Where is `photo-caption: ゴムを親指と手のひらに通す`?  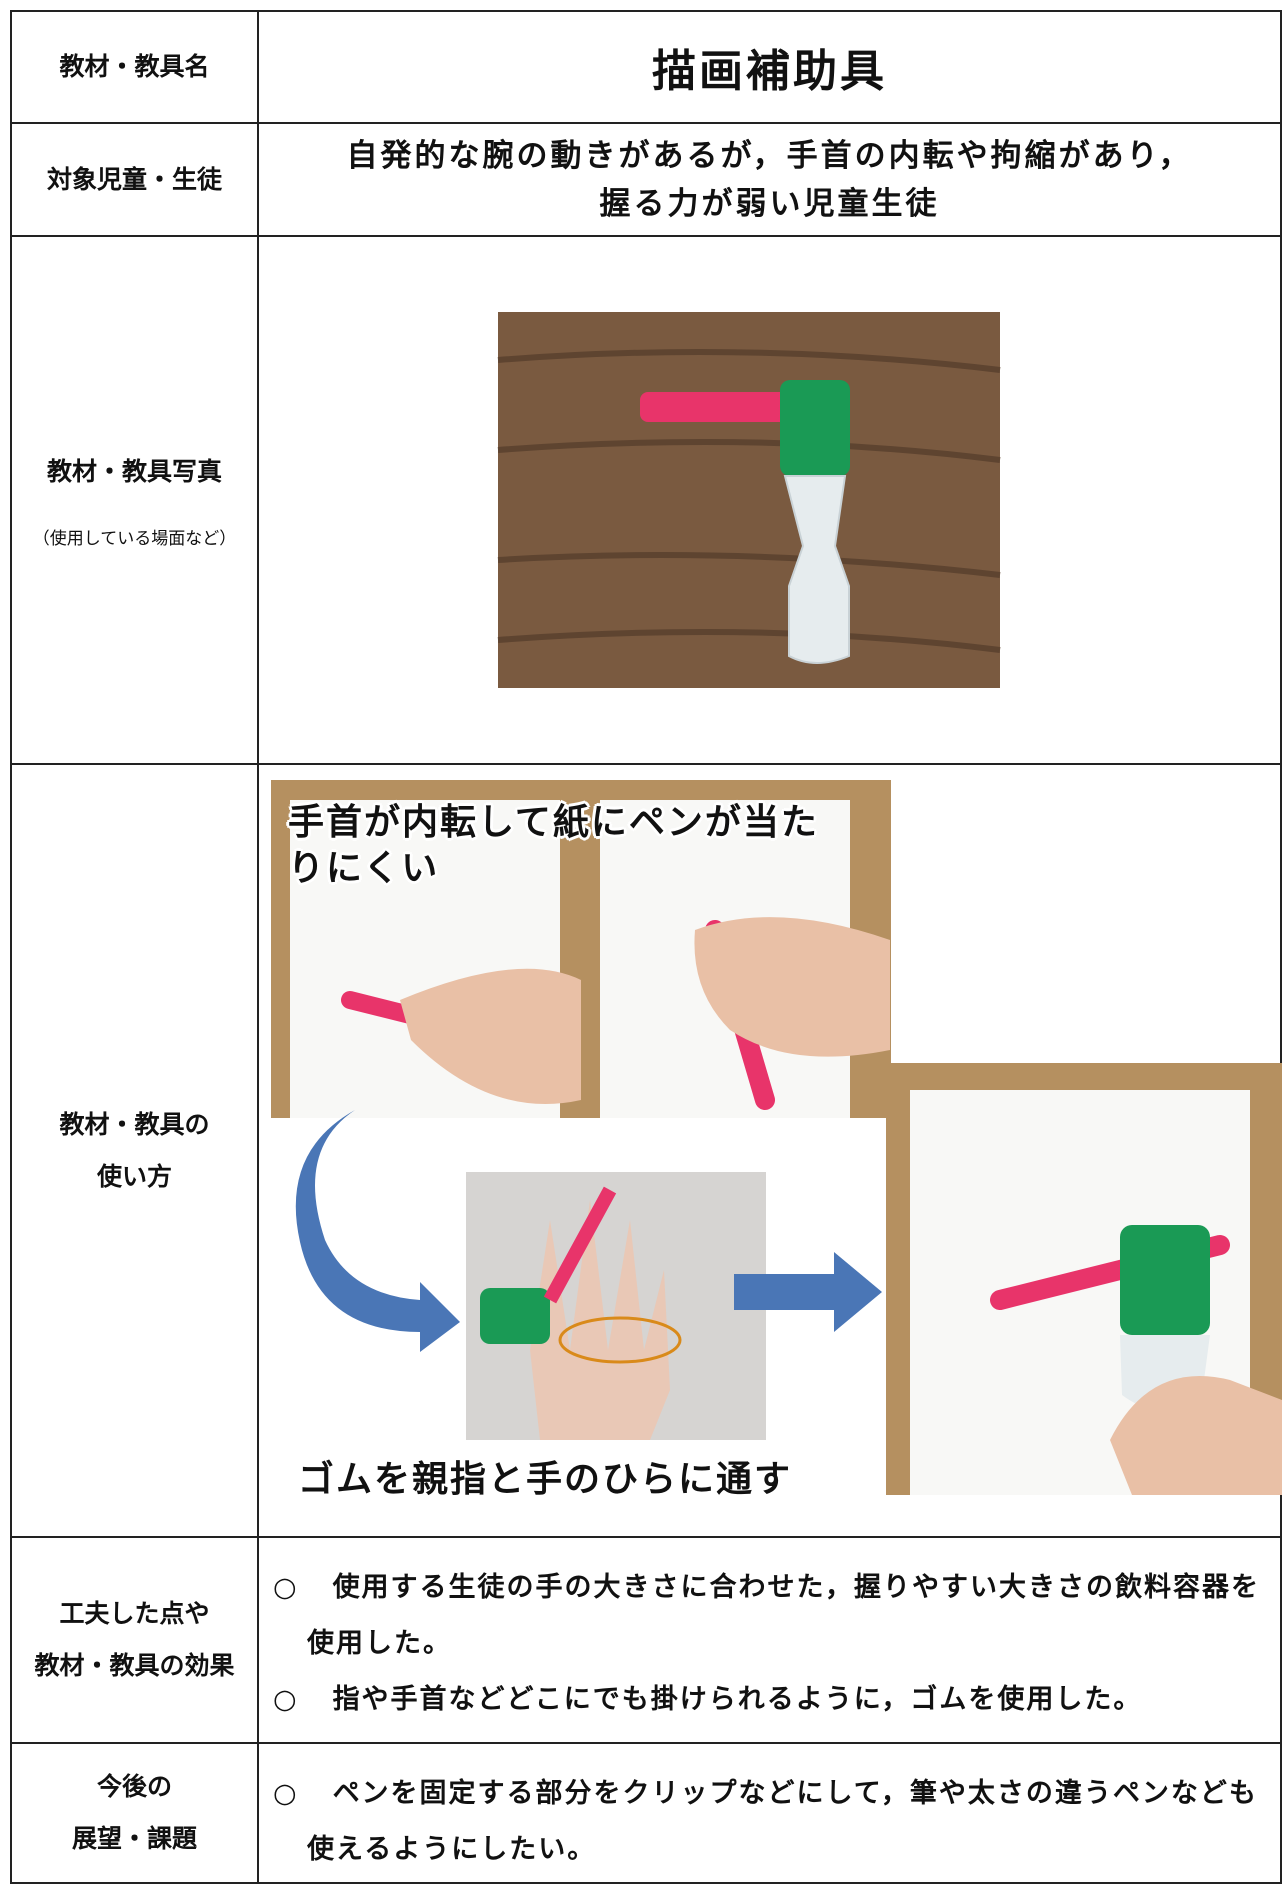 photo-caption: ゴムを親指と手のひらに通す is located at coordinates (545, 1479).